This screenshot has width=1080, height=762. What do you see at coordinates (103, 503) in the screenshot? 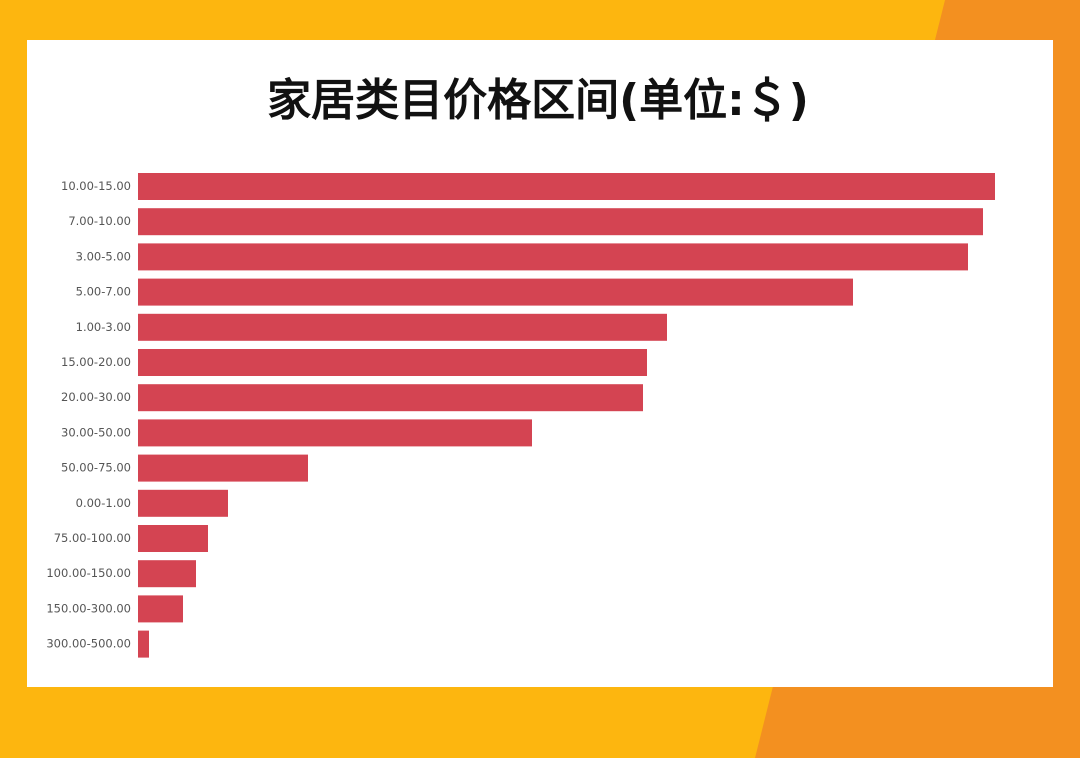
I see `y-tick-label: 0.00-1.00` at bounding box center [103, 503].